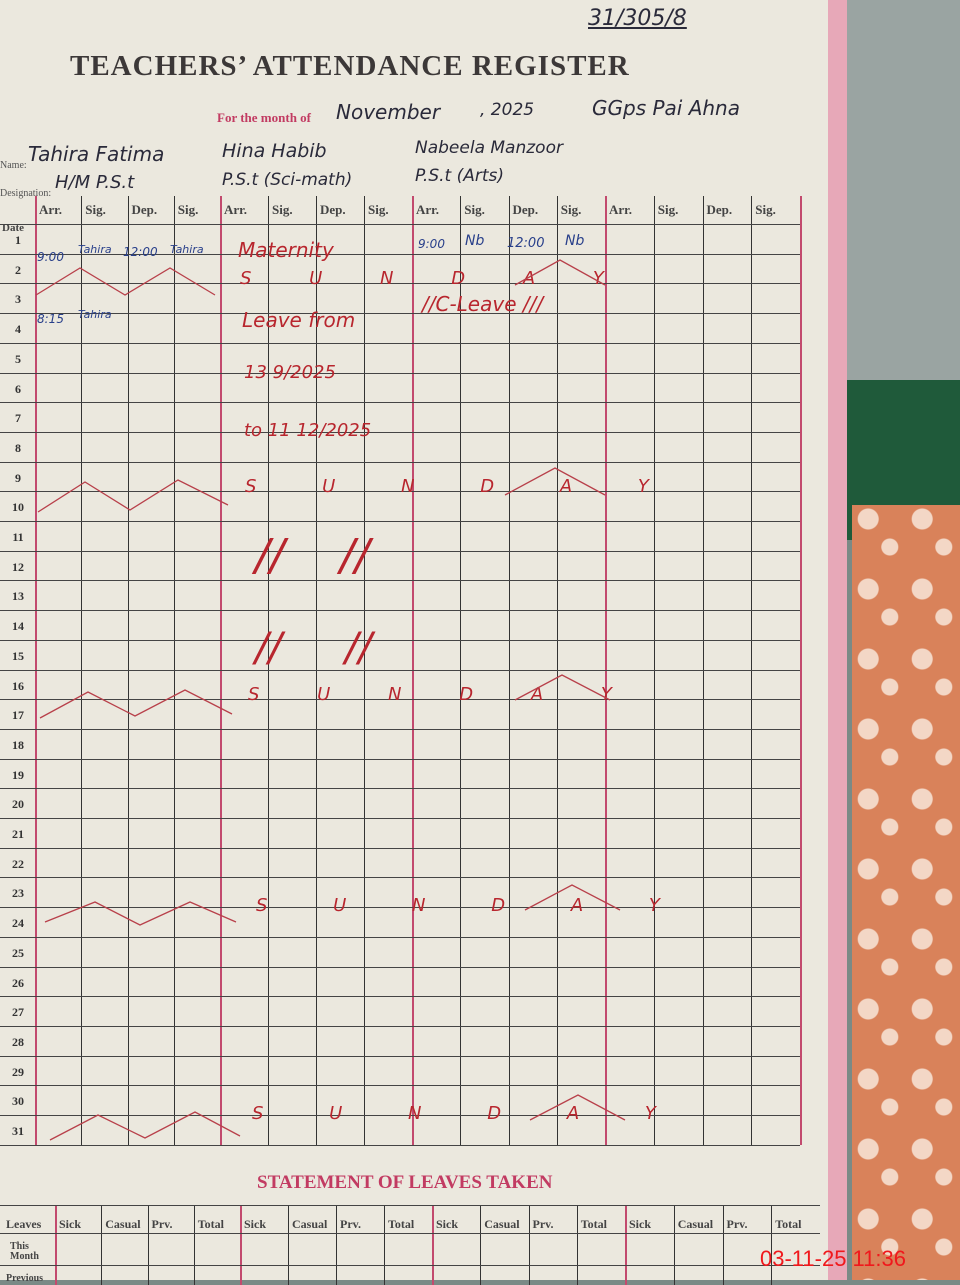 This screenshot has width=960, height=1285. I want to click on sunday-row-2: S U N D A Y, so click(435, 278).